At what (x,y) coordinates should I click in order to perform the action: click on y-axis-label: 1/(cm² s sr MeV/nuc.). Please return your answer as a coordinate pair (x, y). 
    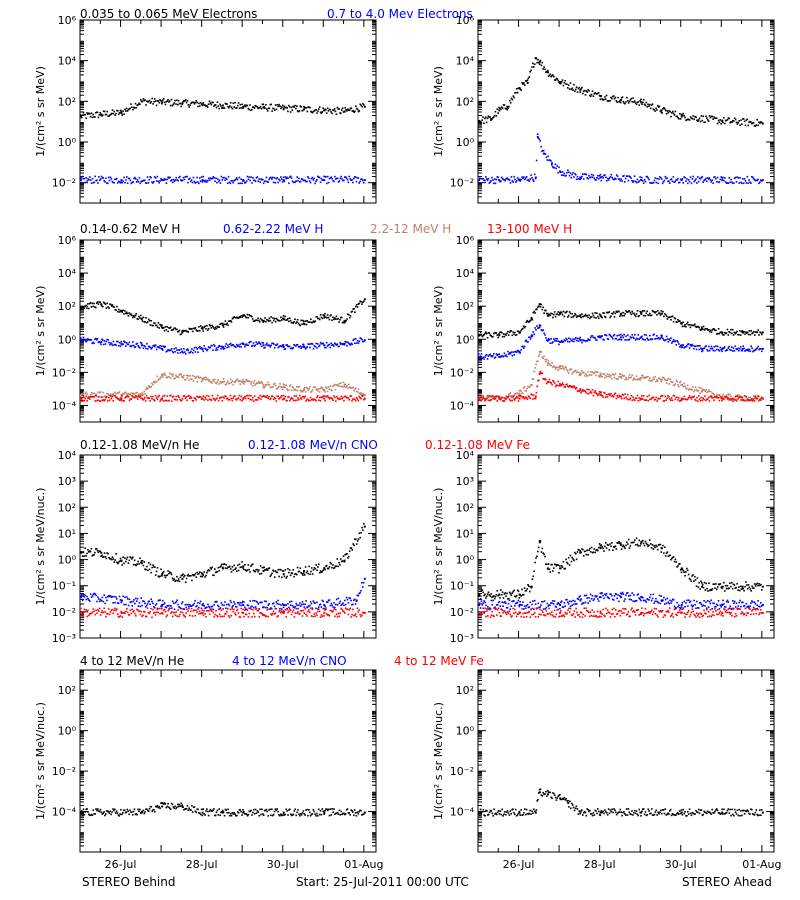
    Looking at the image, I should click on (40, 547).